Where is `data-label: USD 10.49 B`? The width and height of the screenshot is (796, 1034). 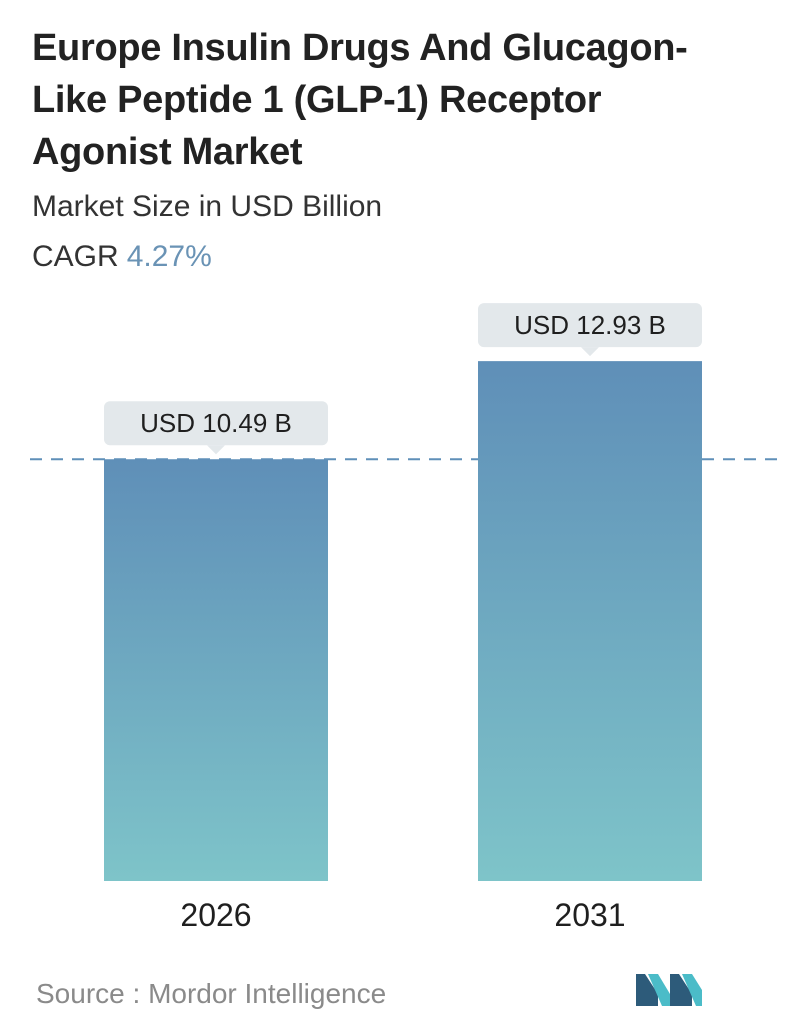 data-label: USD 10.49 B is located at coordinates (216, 423).